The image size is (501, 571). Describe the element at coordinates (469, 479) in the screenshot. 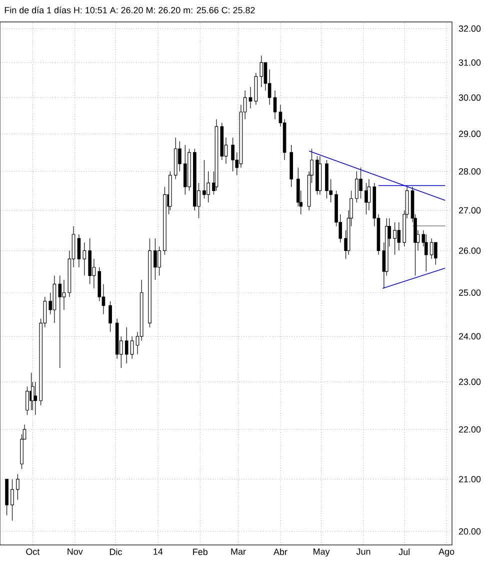

I see `y-tick-label: 21.00` at that location.